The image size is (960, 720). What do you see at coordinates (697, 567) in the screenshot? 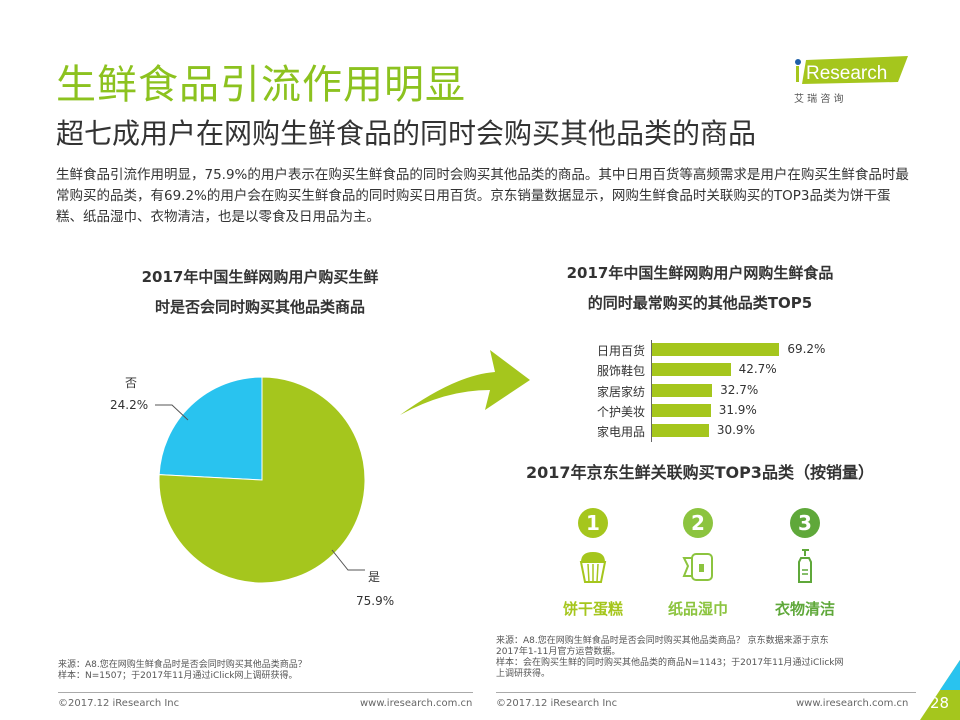
I see `tissue-roll-icon` at bounding box center [697, 567].